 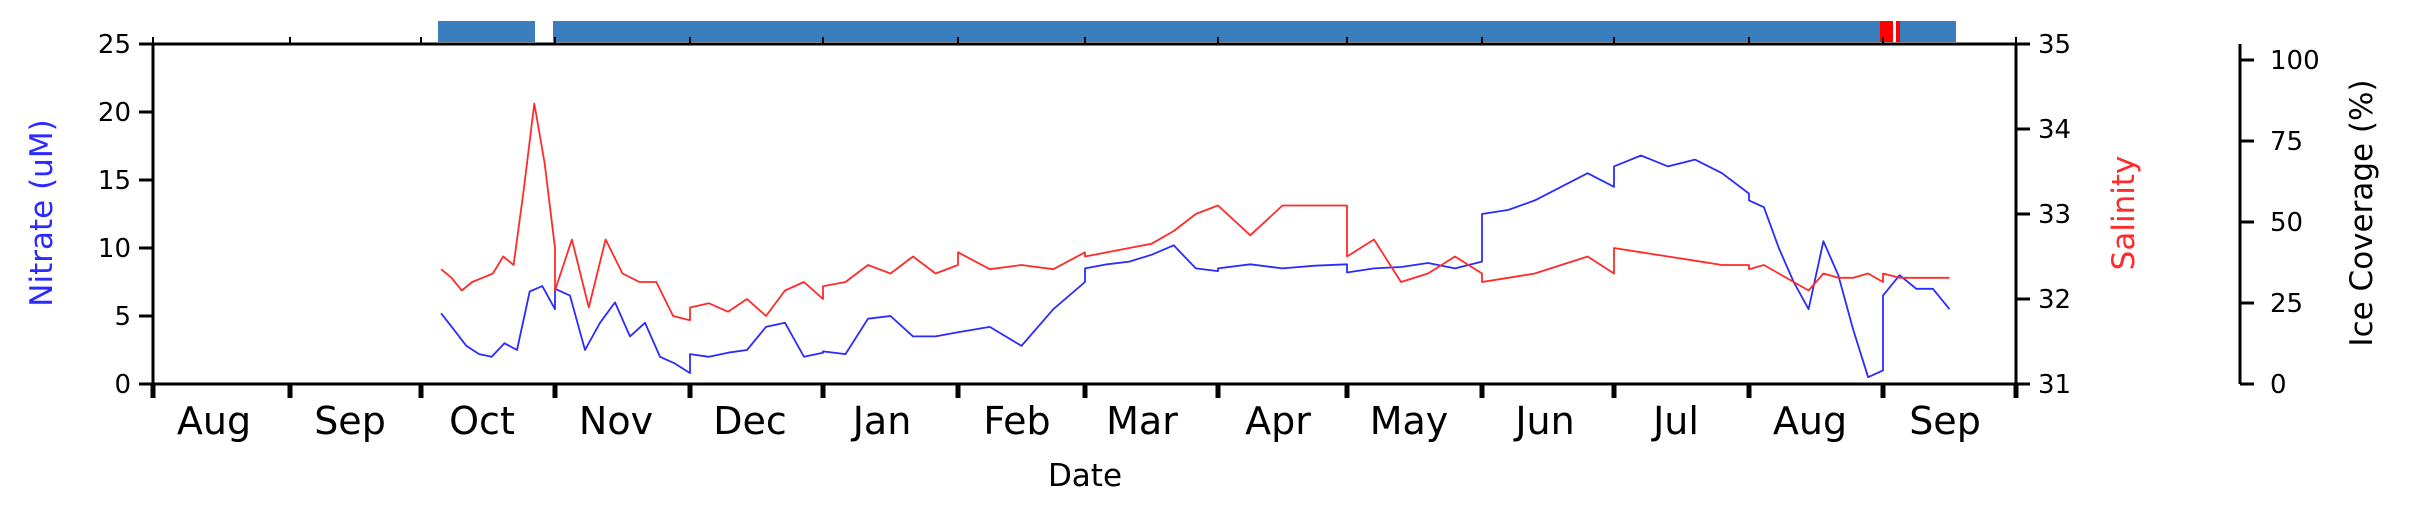 What do you see at coordinates (122, 317) in the screenshot?
I see `y-left-tick-label: 5` at bounding box center [122, 317].